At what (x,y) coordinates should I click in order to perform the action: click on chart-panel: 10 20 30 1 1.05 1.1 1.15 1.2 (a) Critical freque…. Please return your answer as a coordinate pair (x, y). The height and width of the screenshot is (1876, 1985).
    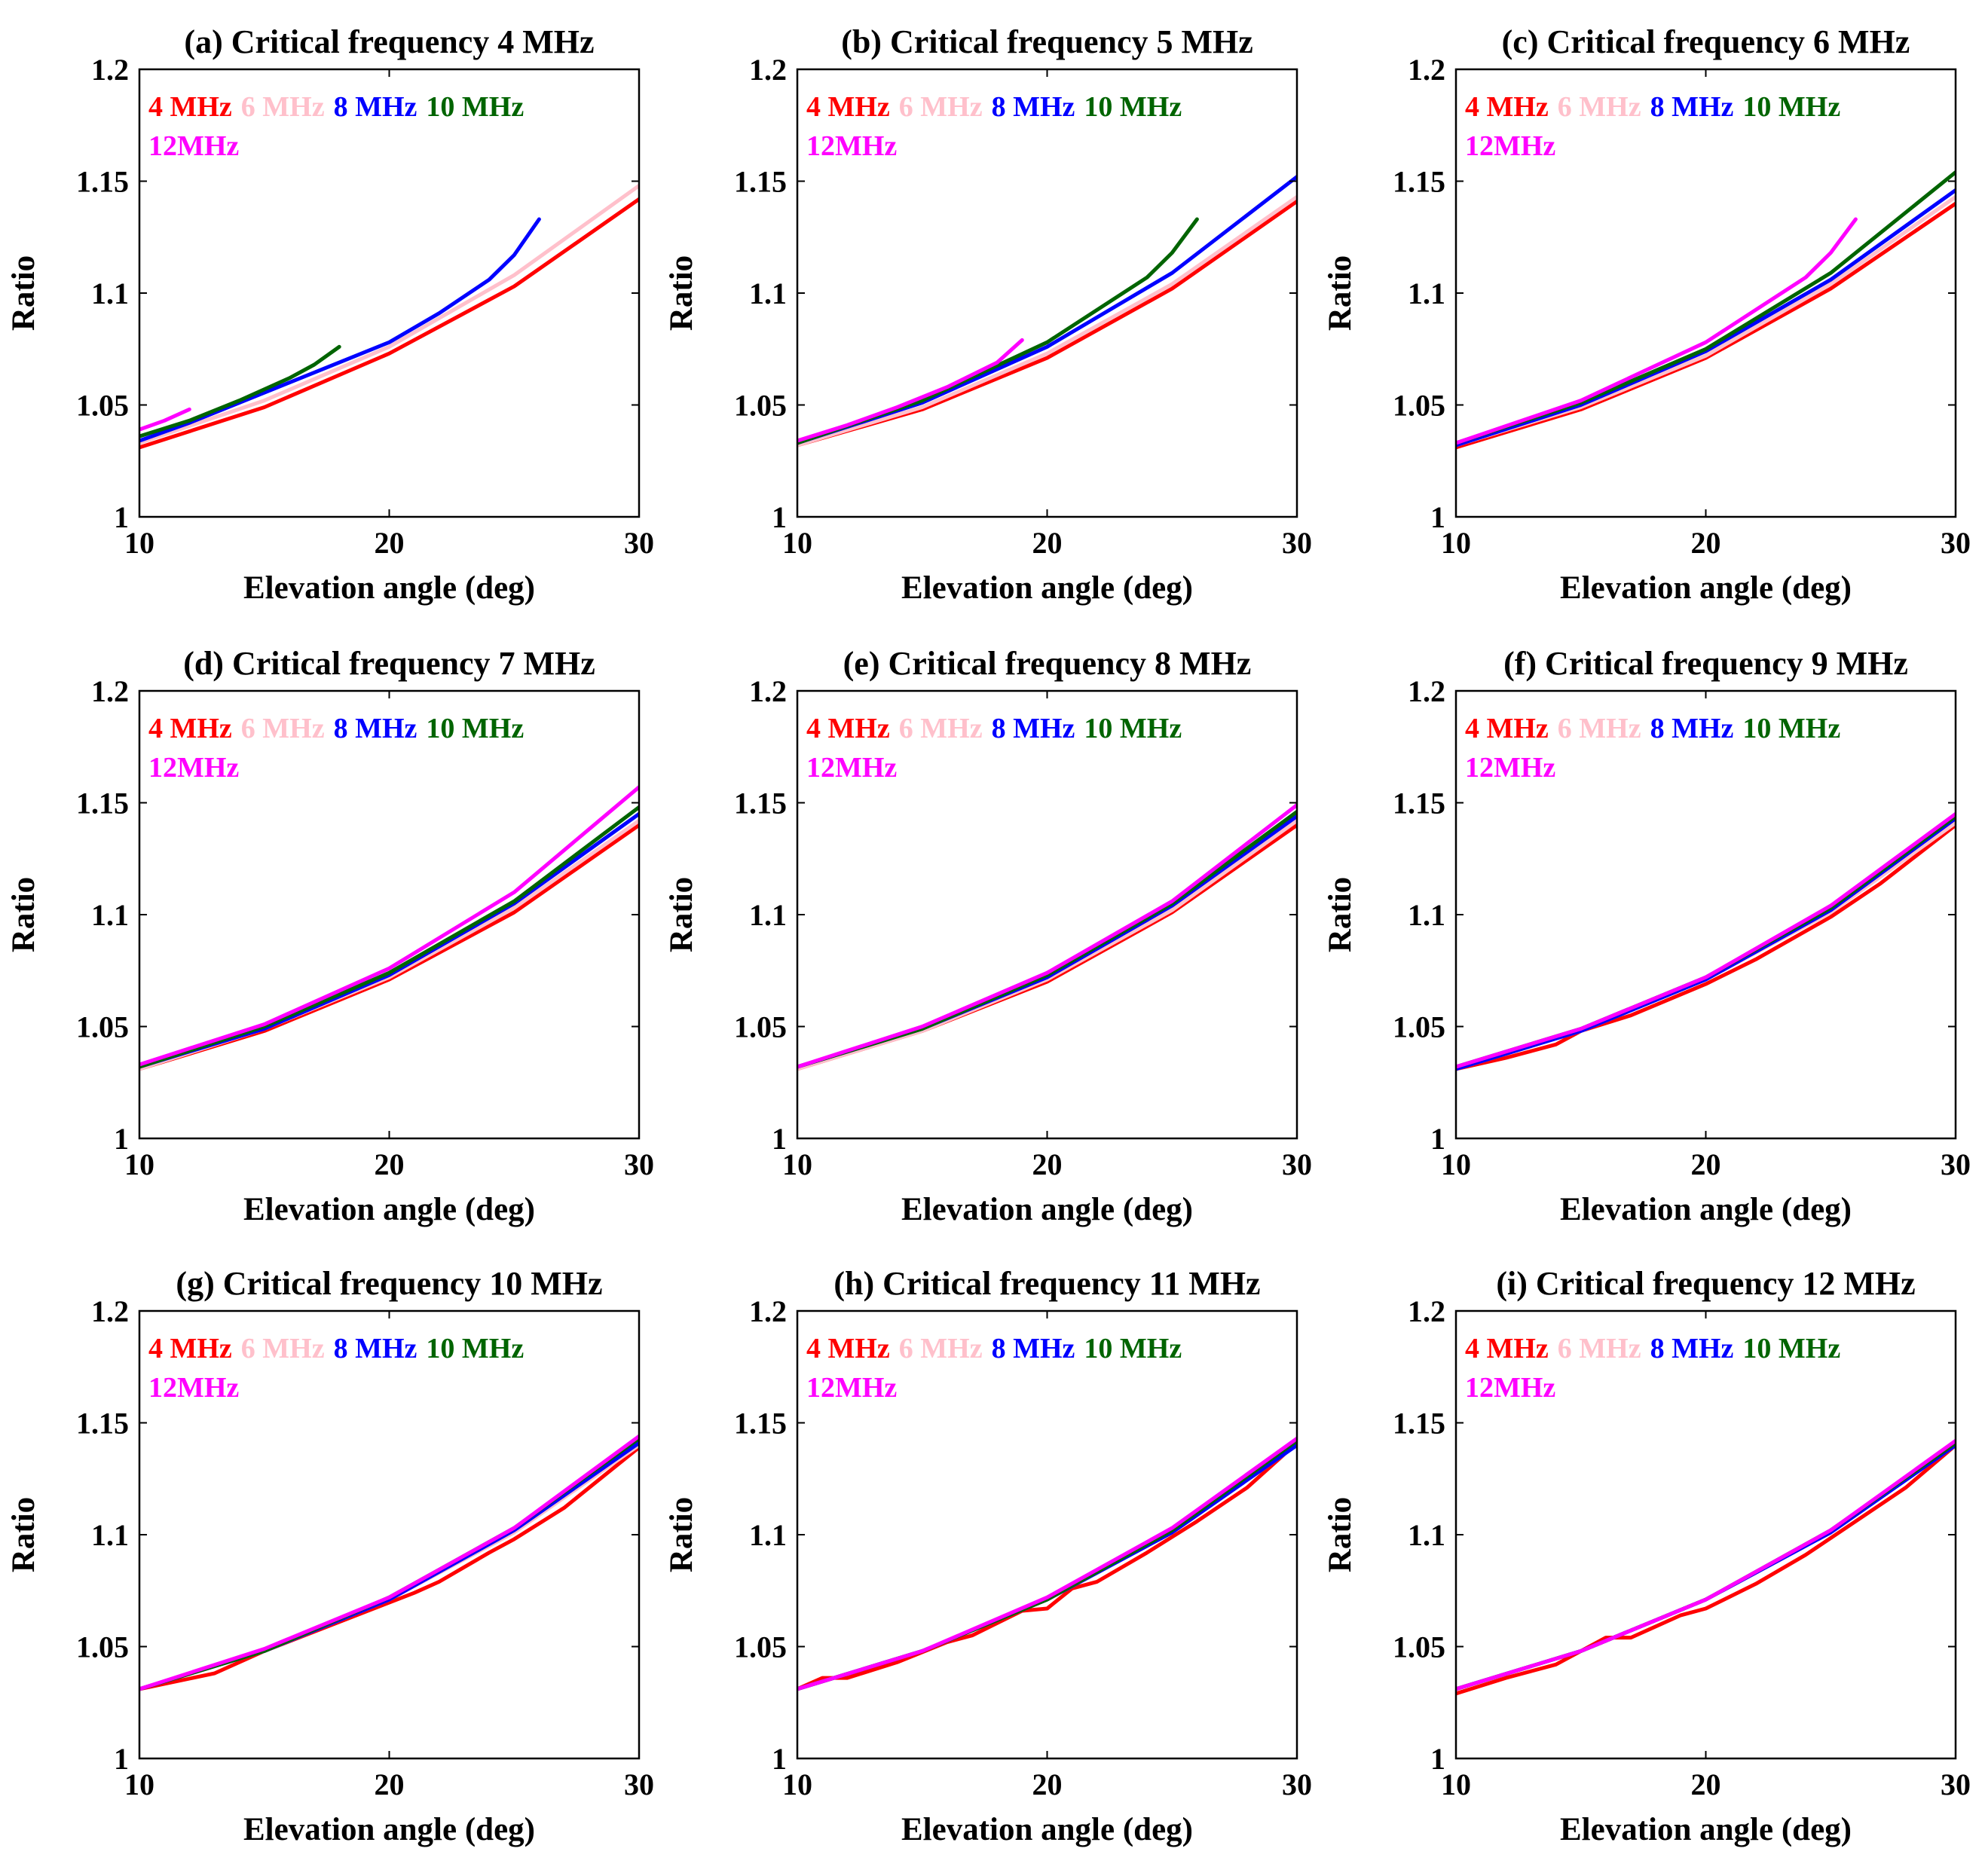
    Looking at the image, I should click on (330, 314).